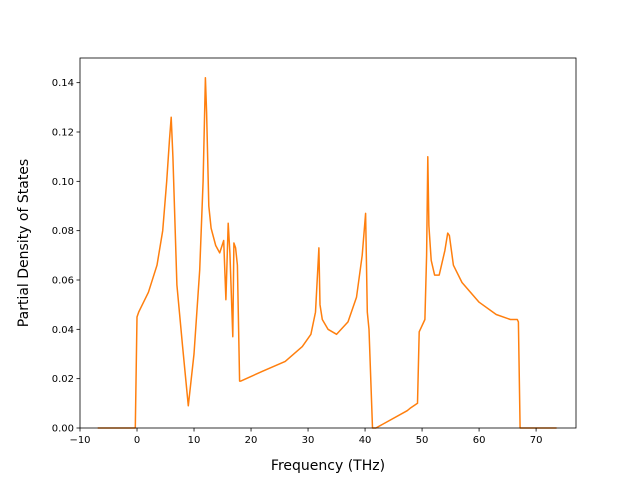 Image resolution: width=640 pixels, height=480 pixels. What do you see at coordinates (63, 182) in the screenshot?
I see `y-tick-label: 0.10` at bounding box center [63, 182].